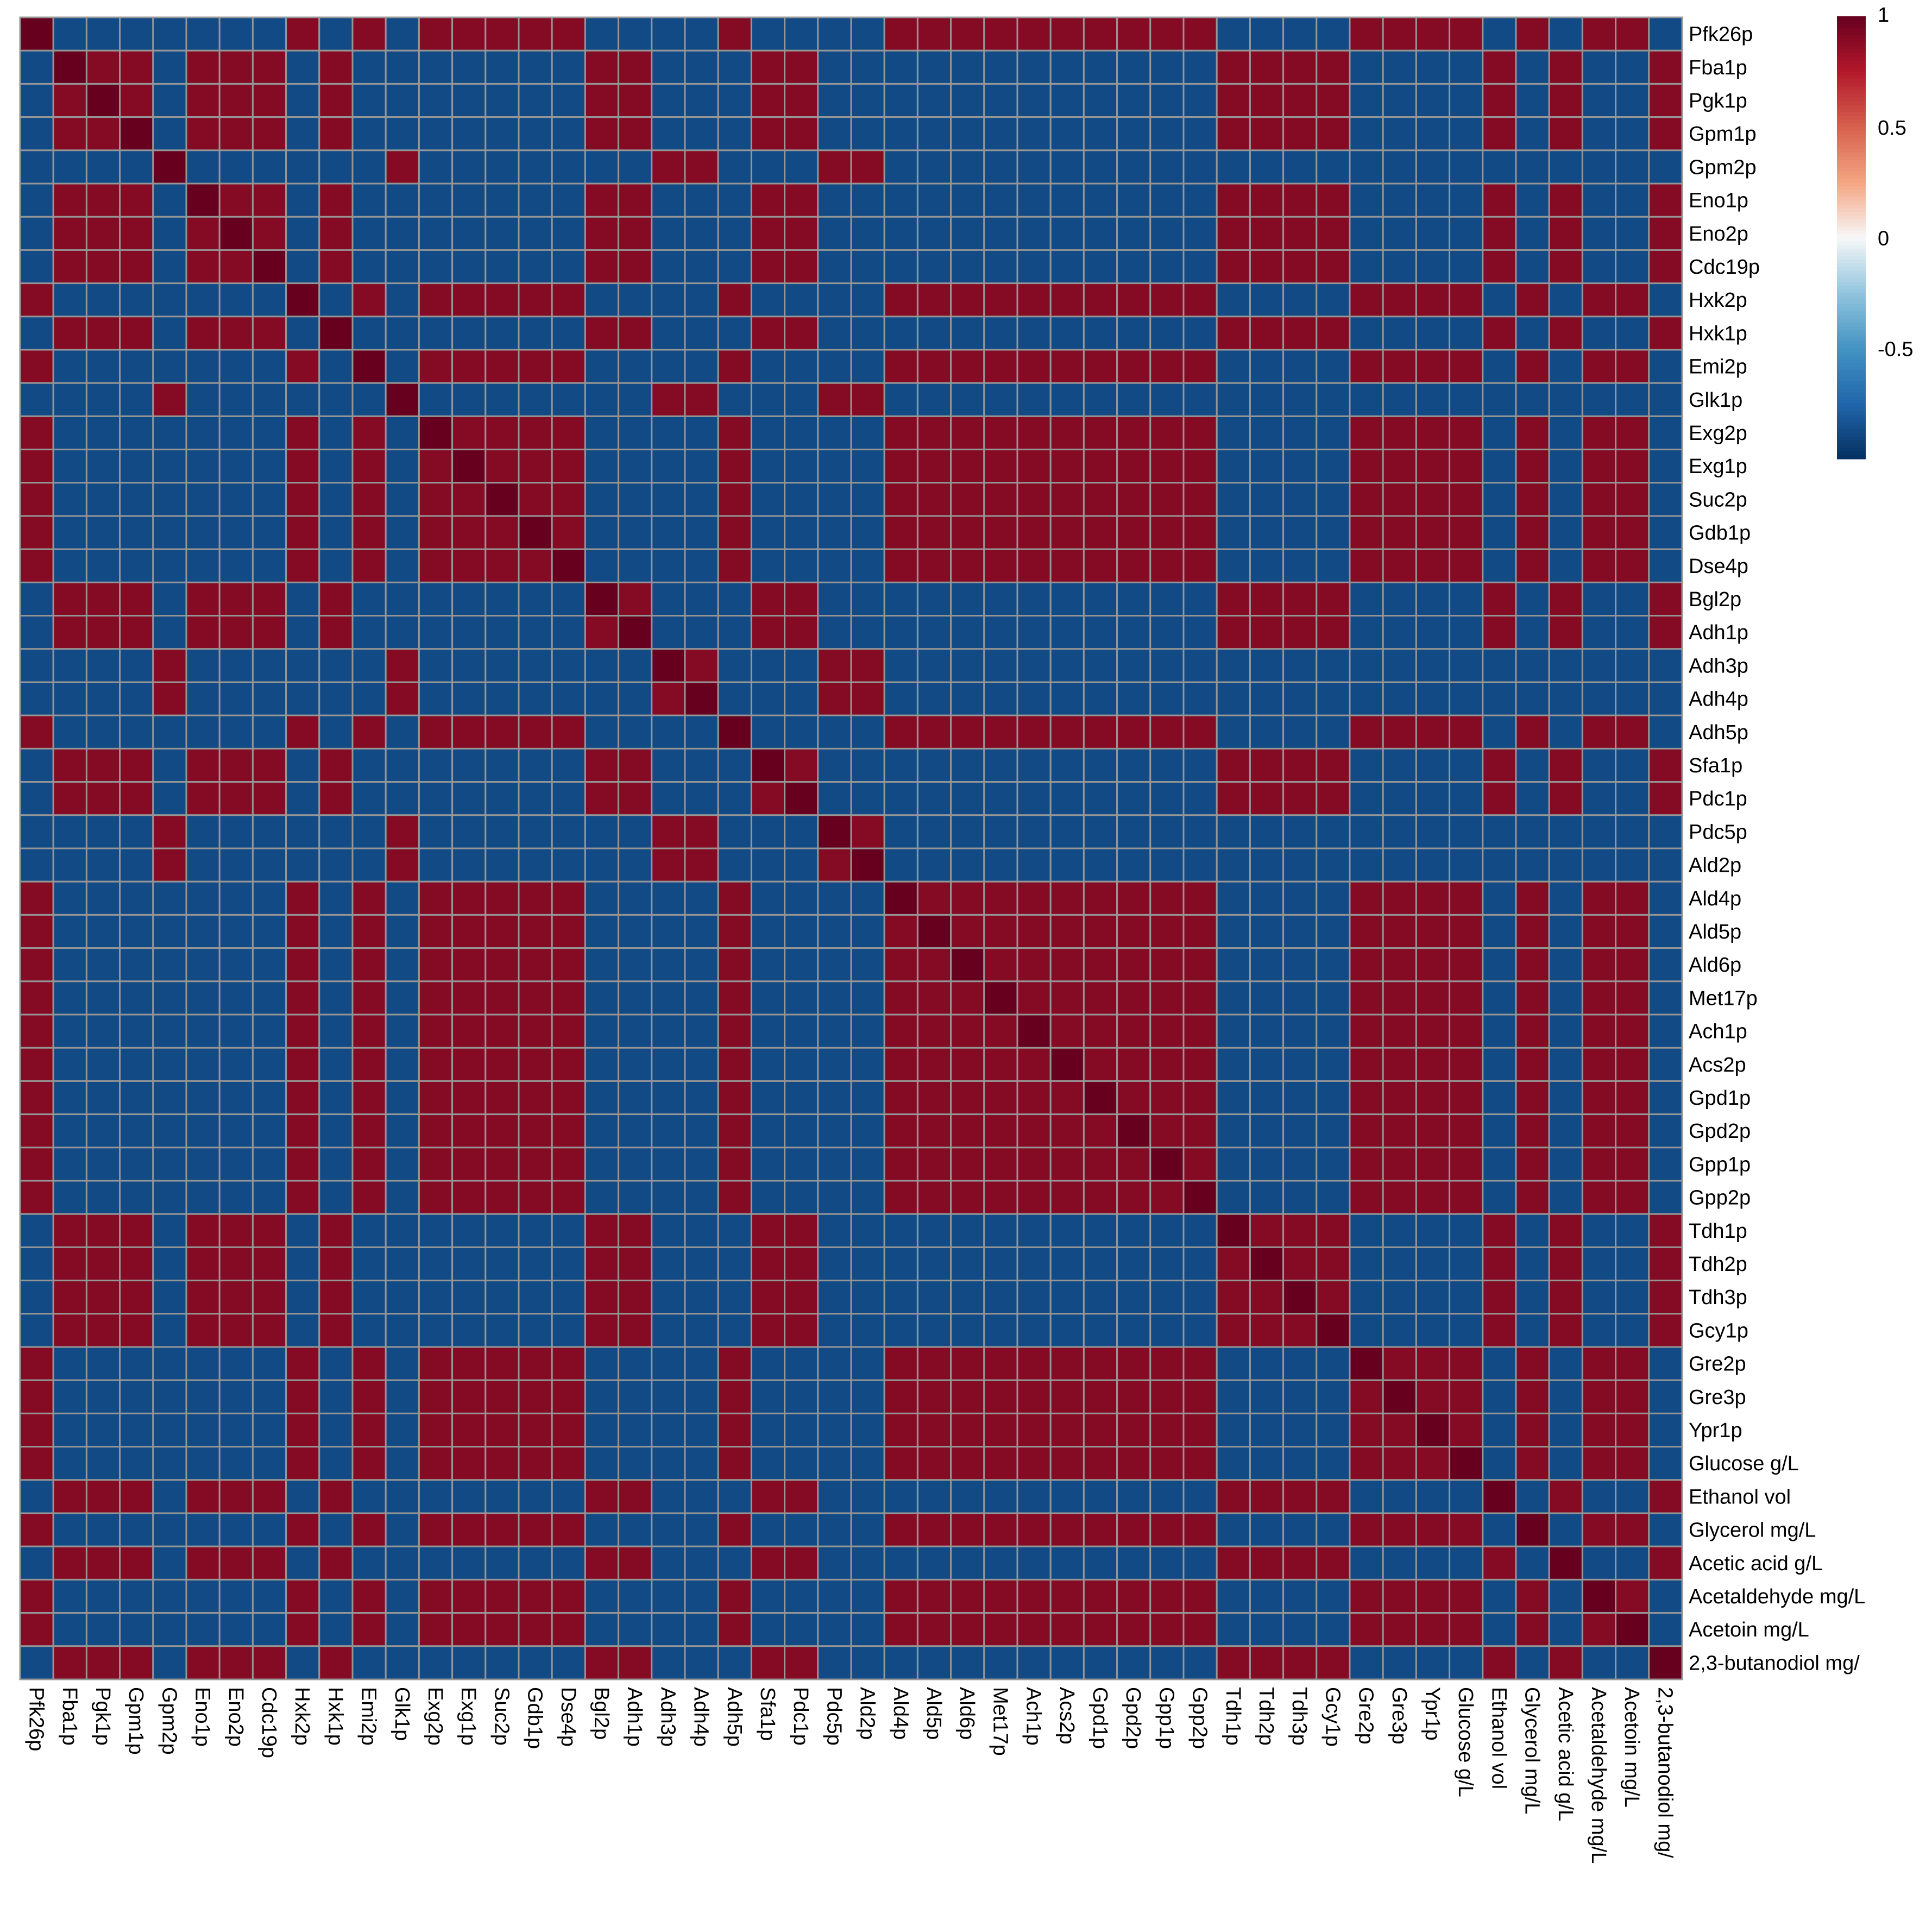 This screenshot has height=1920, width=1932. Describe the element at coordinates (236, 1717) in the screenshot. I see `column-label: Eno2p` at that location.